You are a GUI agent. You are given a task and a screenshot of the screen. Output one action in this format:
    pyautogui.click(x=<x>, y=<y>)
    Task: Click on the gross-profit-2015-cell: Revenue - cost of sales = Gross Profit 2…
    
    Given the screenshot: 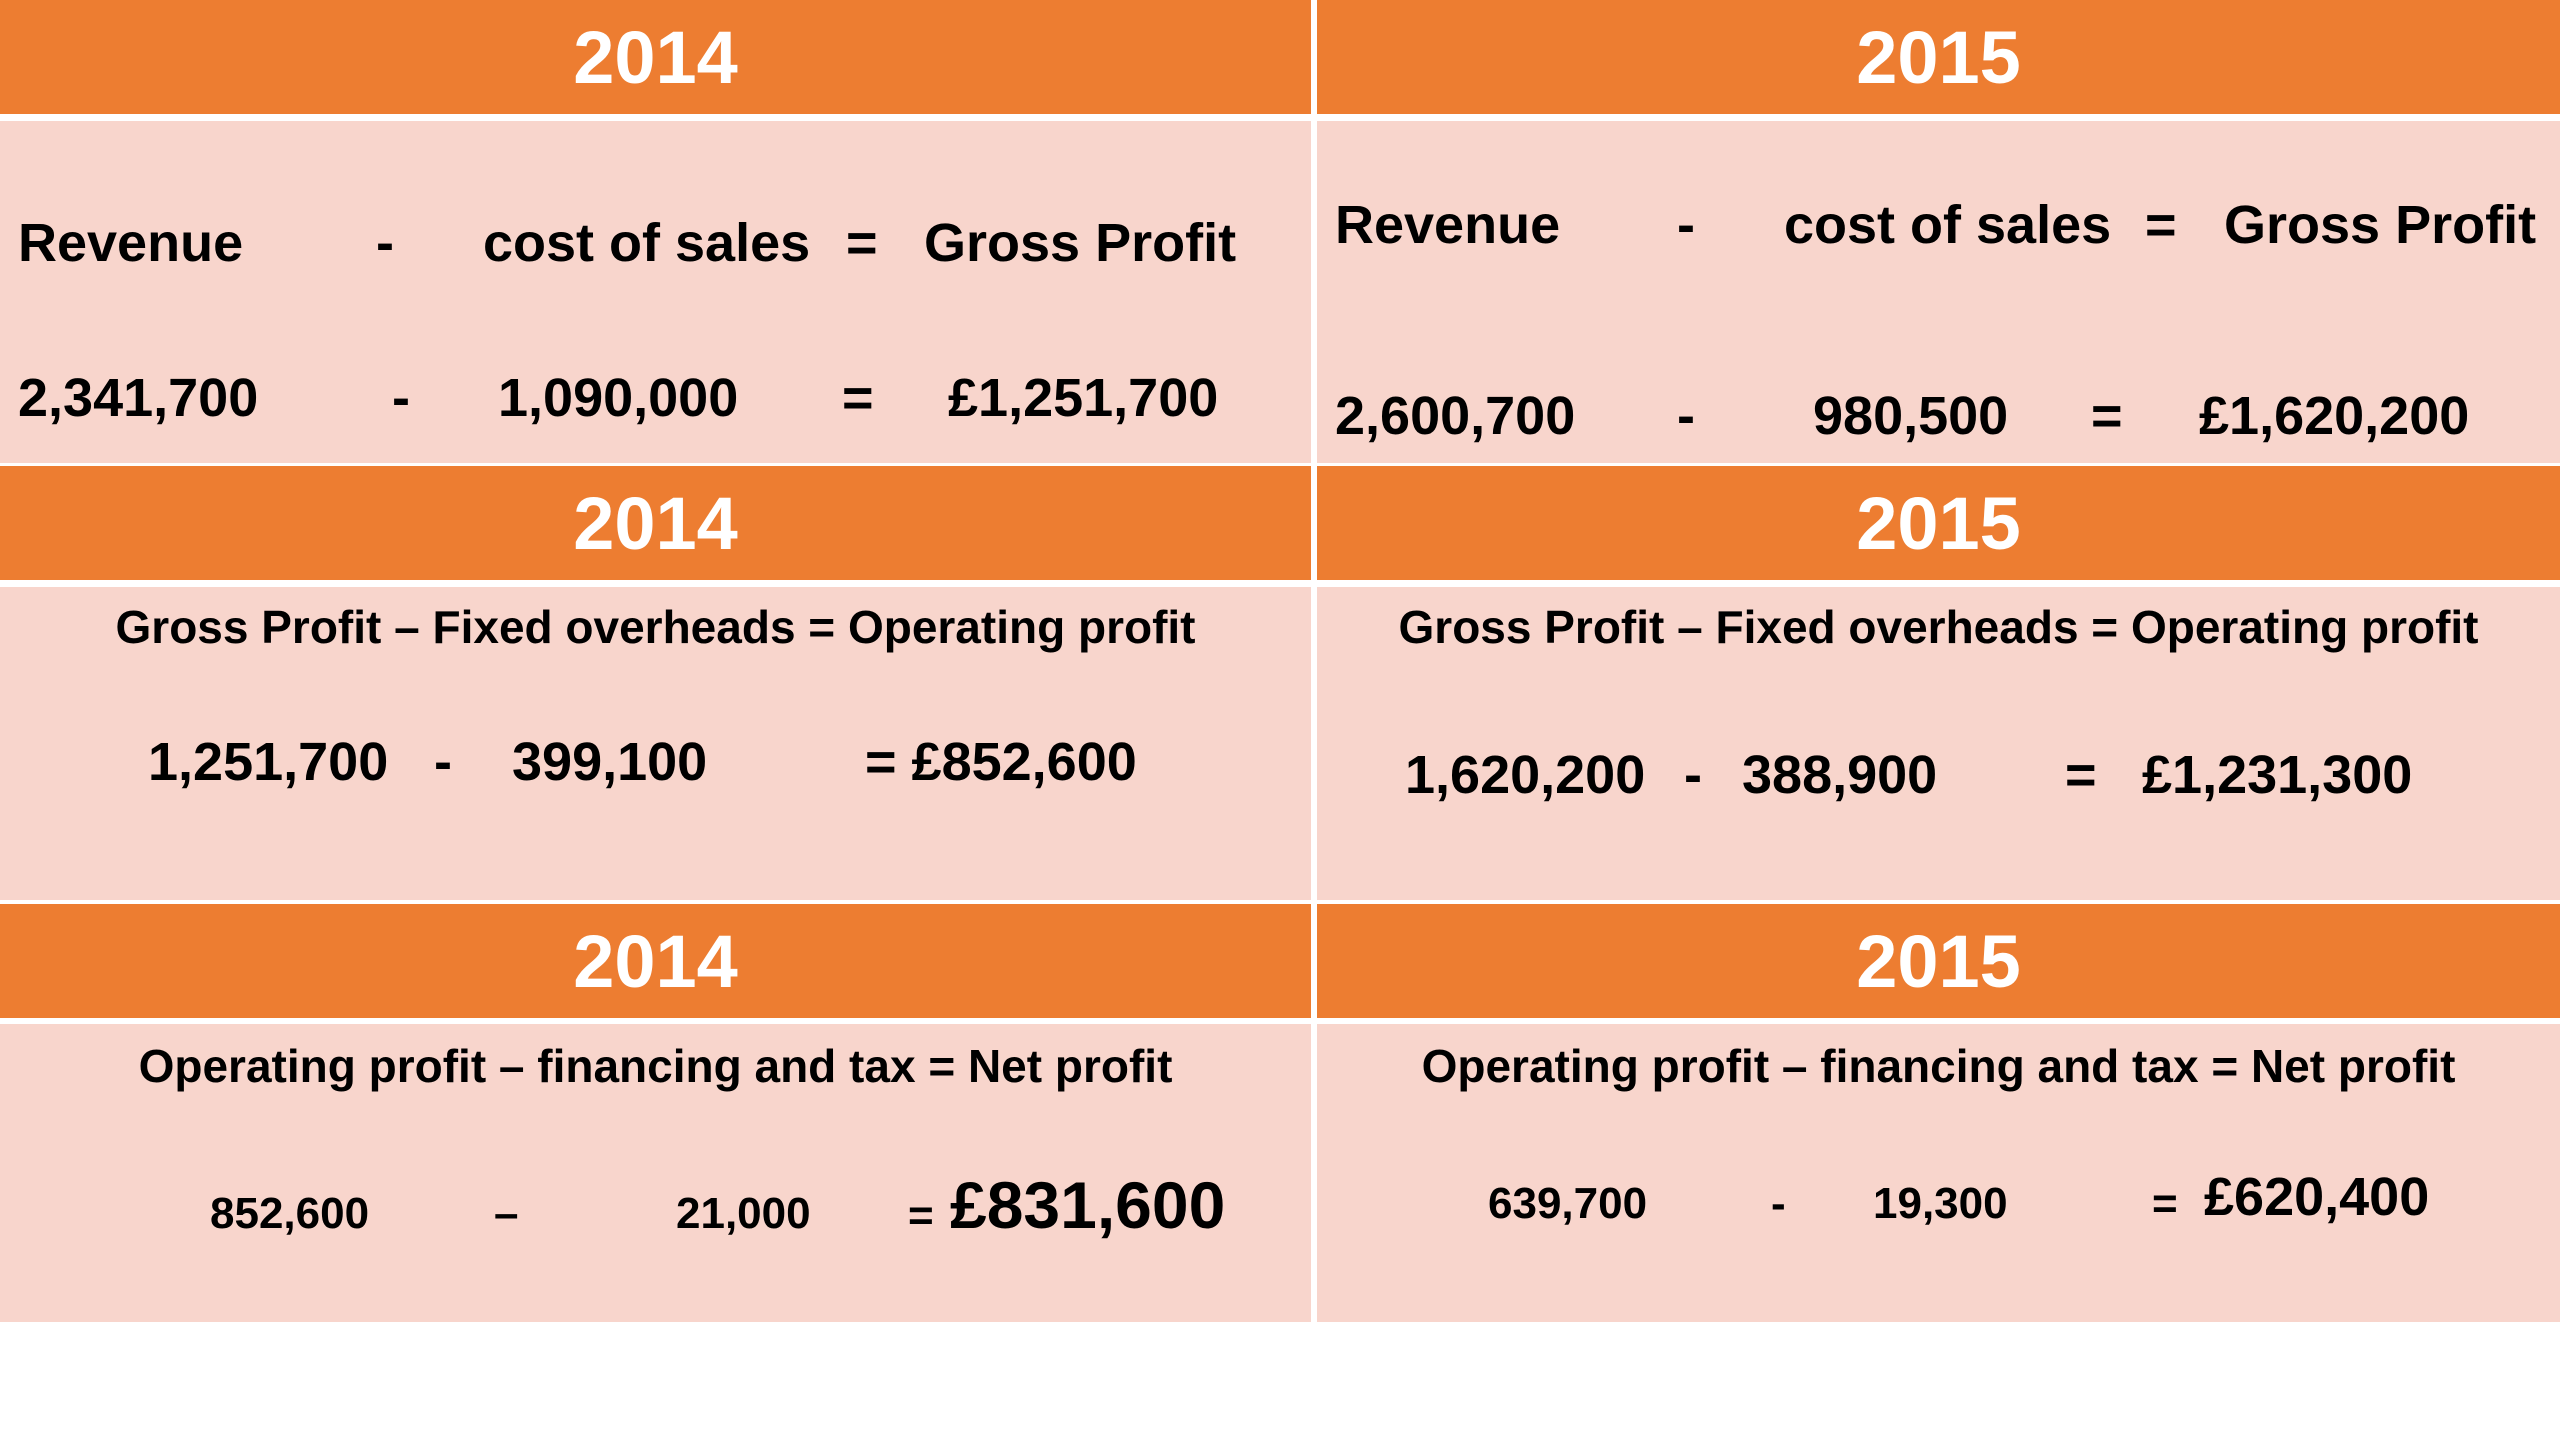 What is the action you would take?
    pyautogui.click(x=1938, y=292)
    